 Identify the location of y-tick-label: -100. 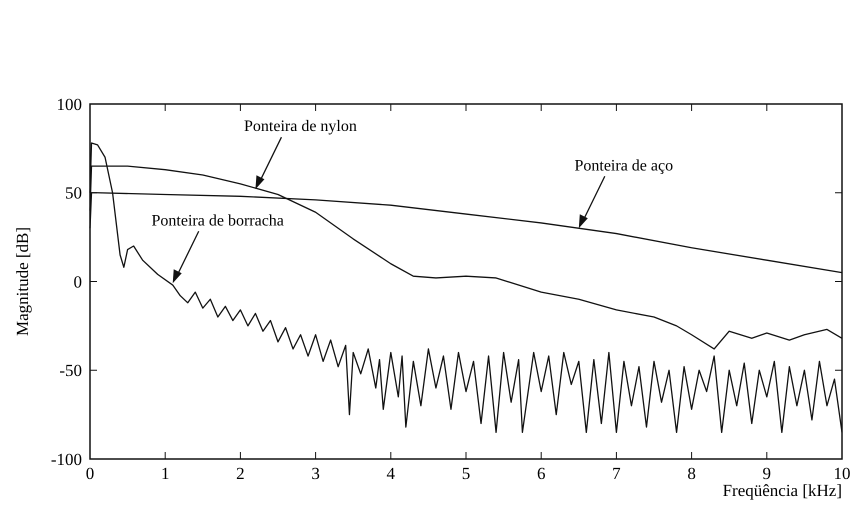
(66, 459).